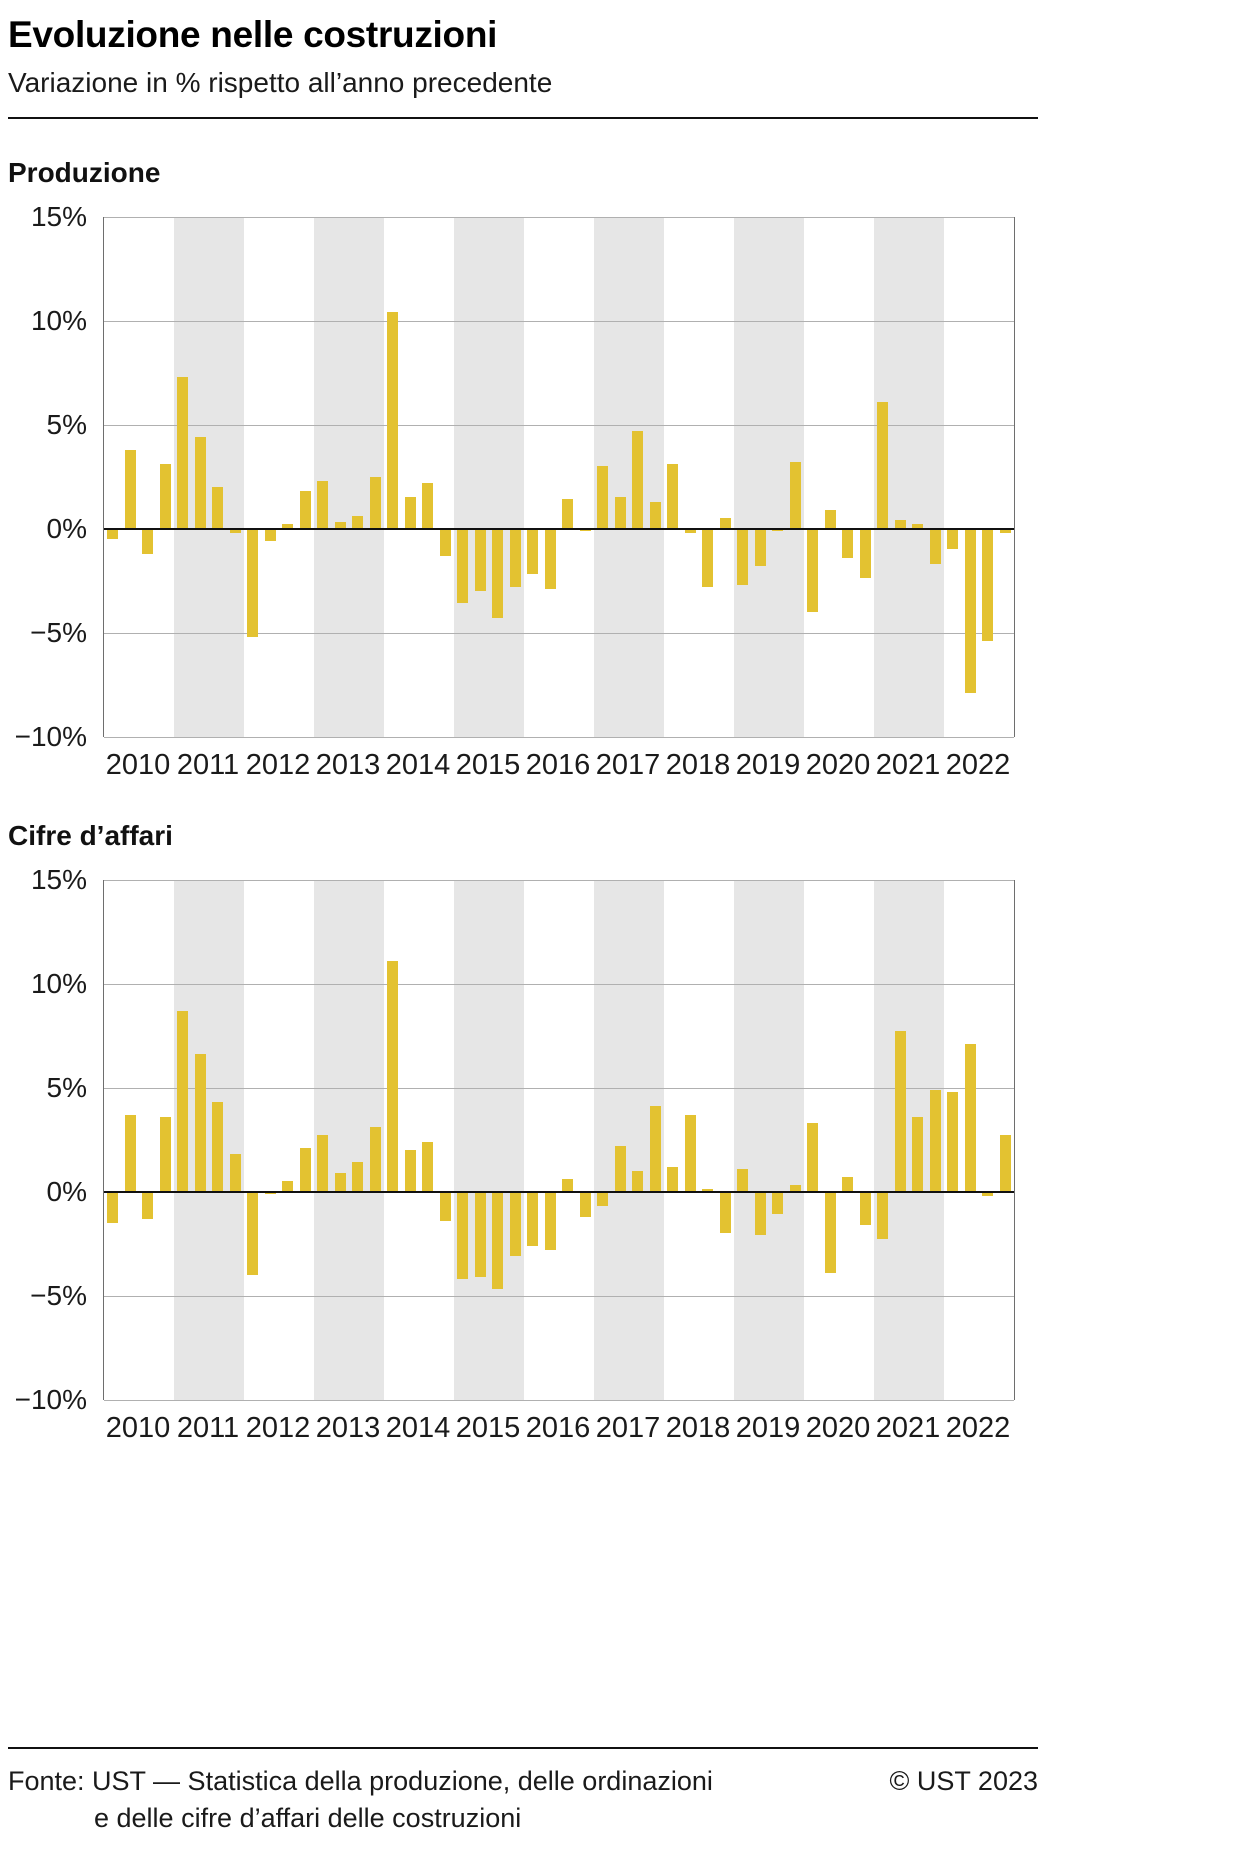 This screenshot has height=1852, width=1243. Describe the element at coordinates (278, 764) in the screenshot. I see `x-axis-label: 2012` at that location.